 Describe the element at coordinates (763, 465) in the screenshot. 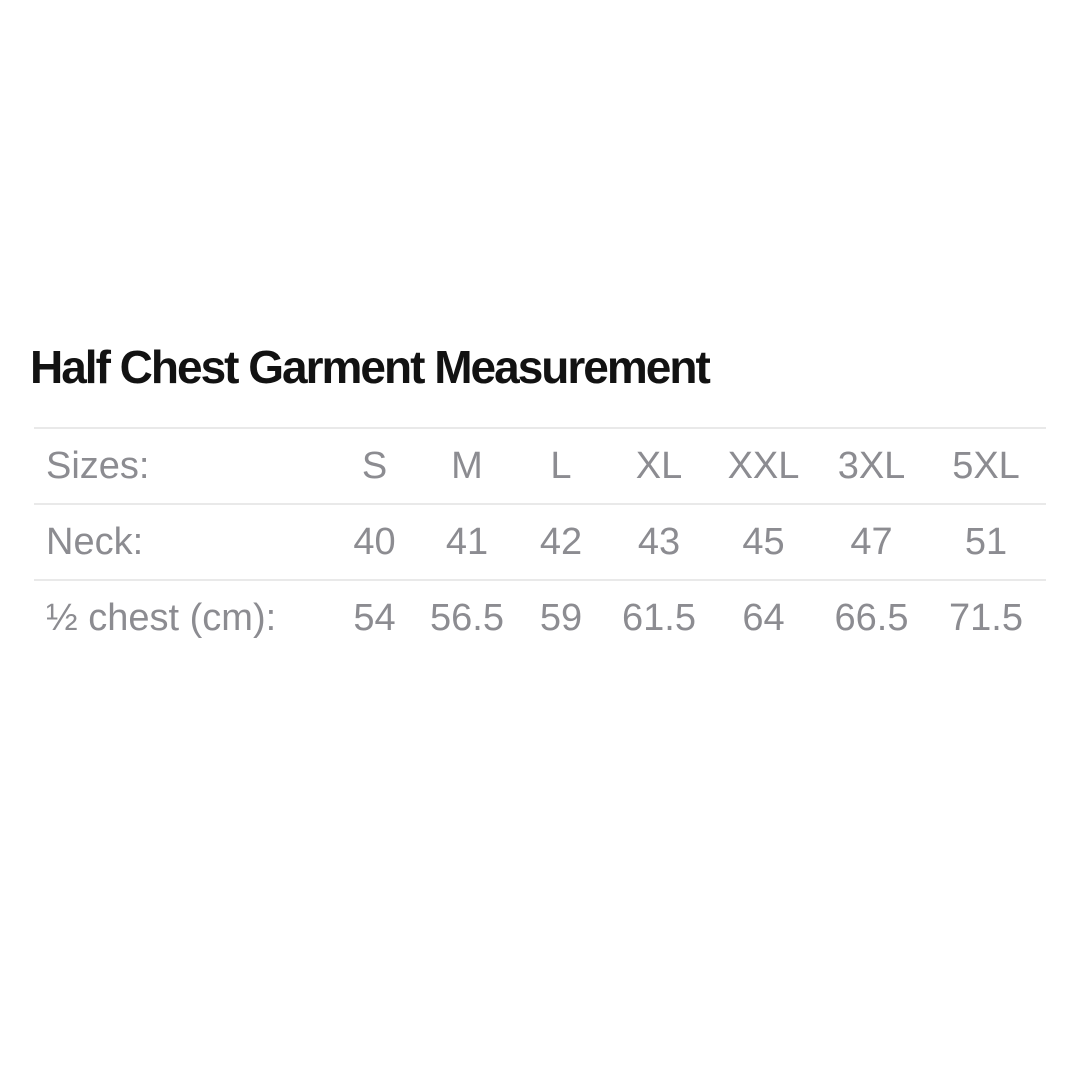

I see `size-cell: XXL` at that location.